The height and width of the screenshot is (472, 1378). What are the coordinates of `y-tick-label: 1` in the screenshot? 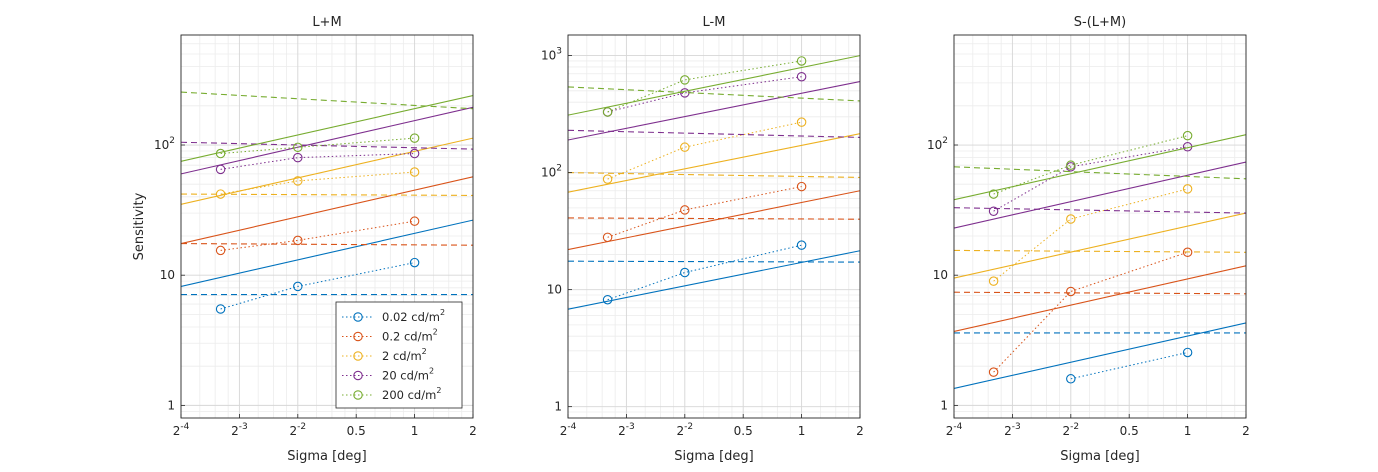 It's located at (944, 405).